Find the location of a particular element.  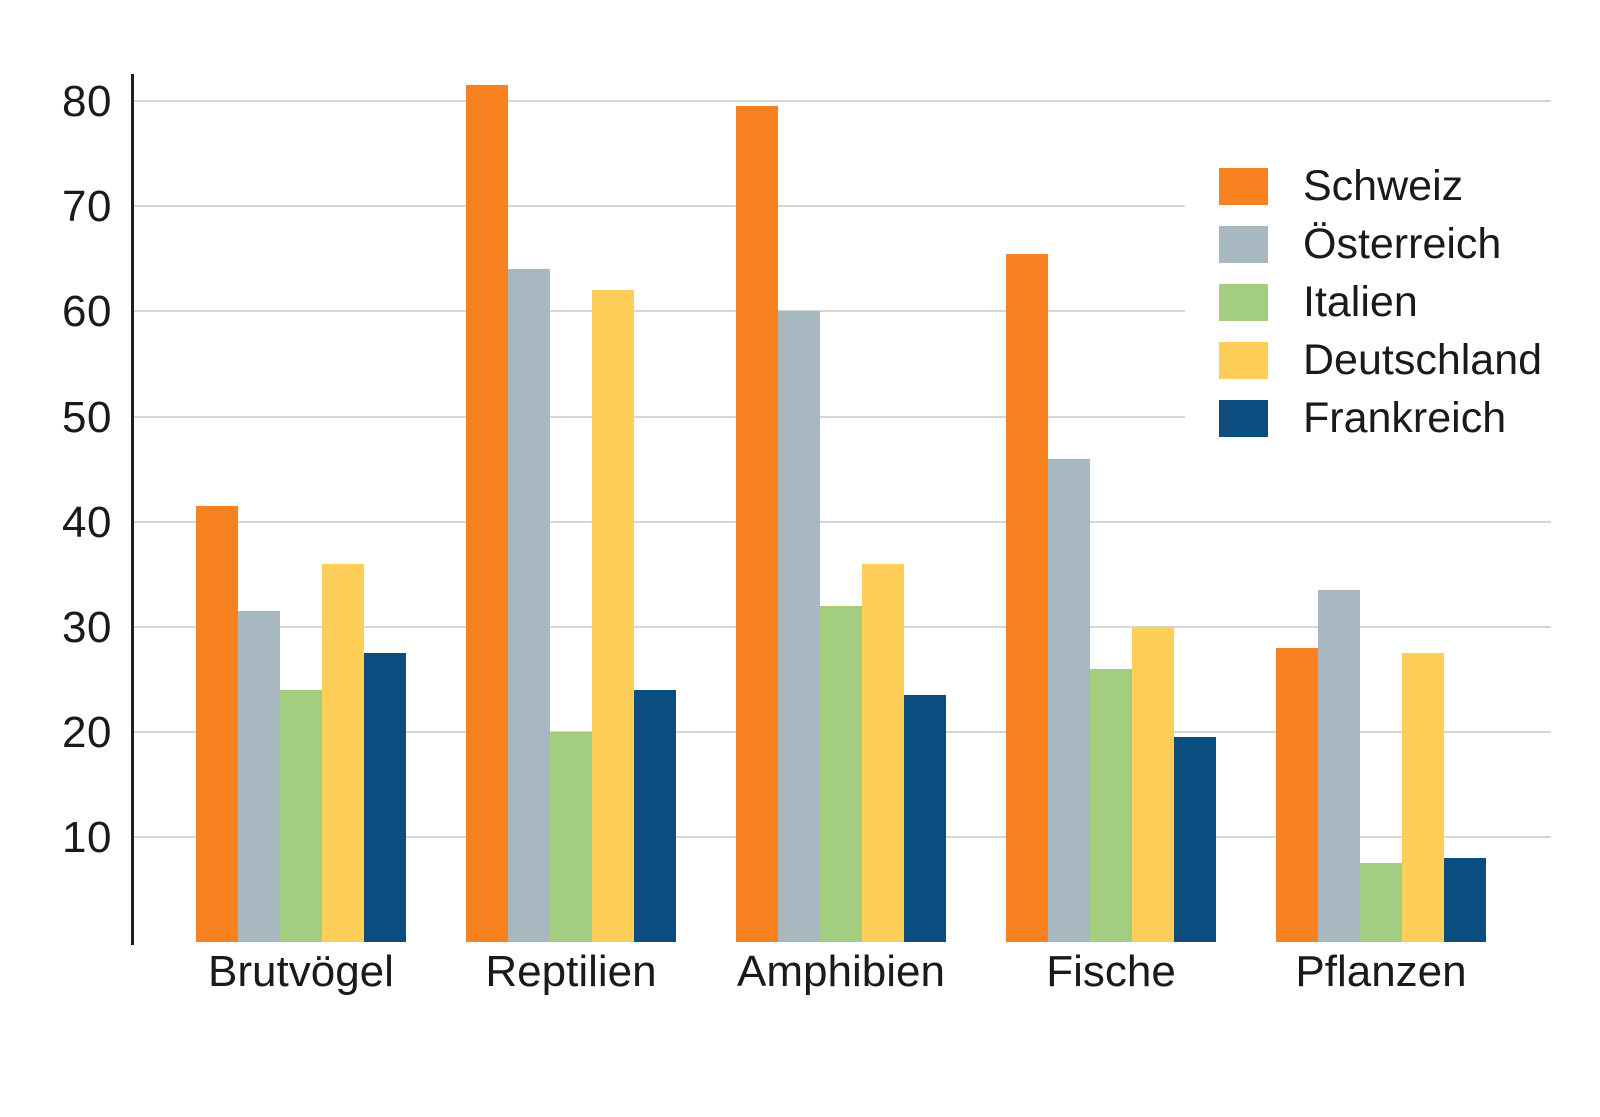

y-tick-label: 30 is located at coordinates (87, 627).